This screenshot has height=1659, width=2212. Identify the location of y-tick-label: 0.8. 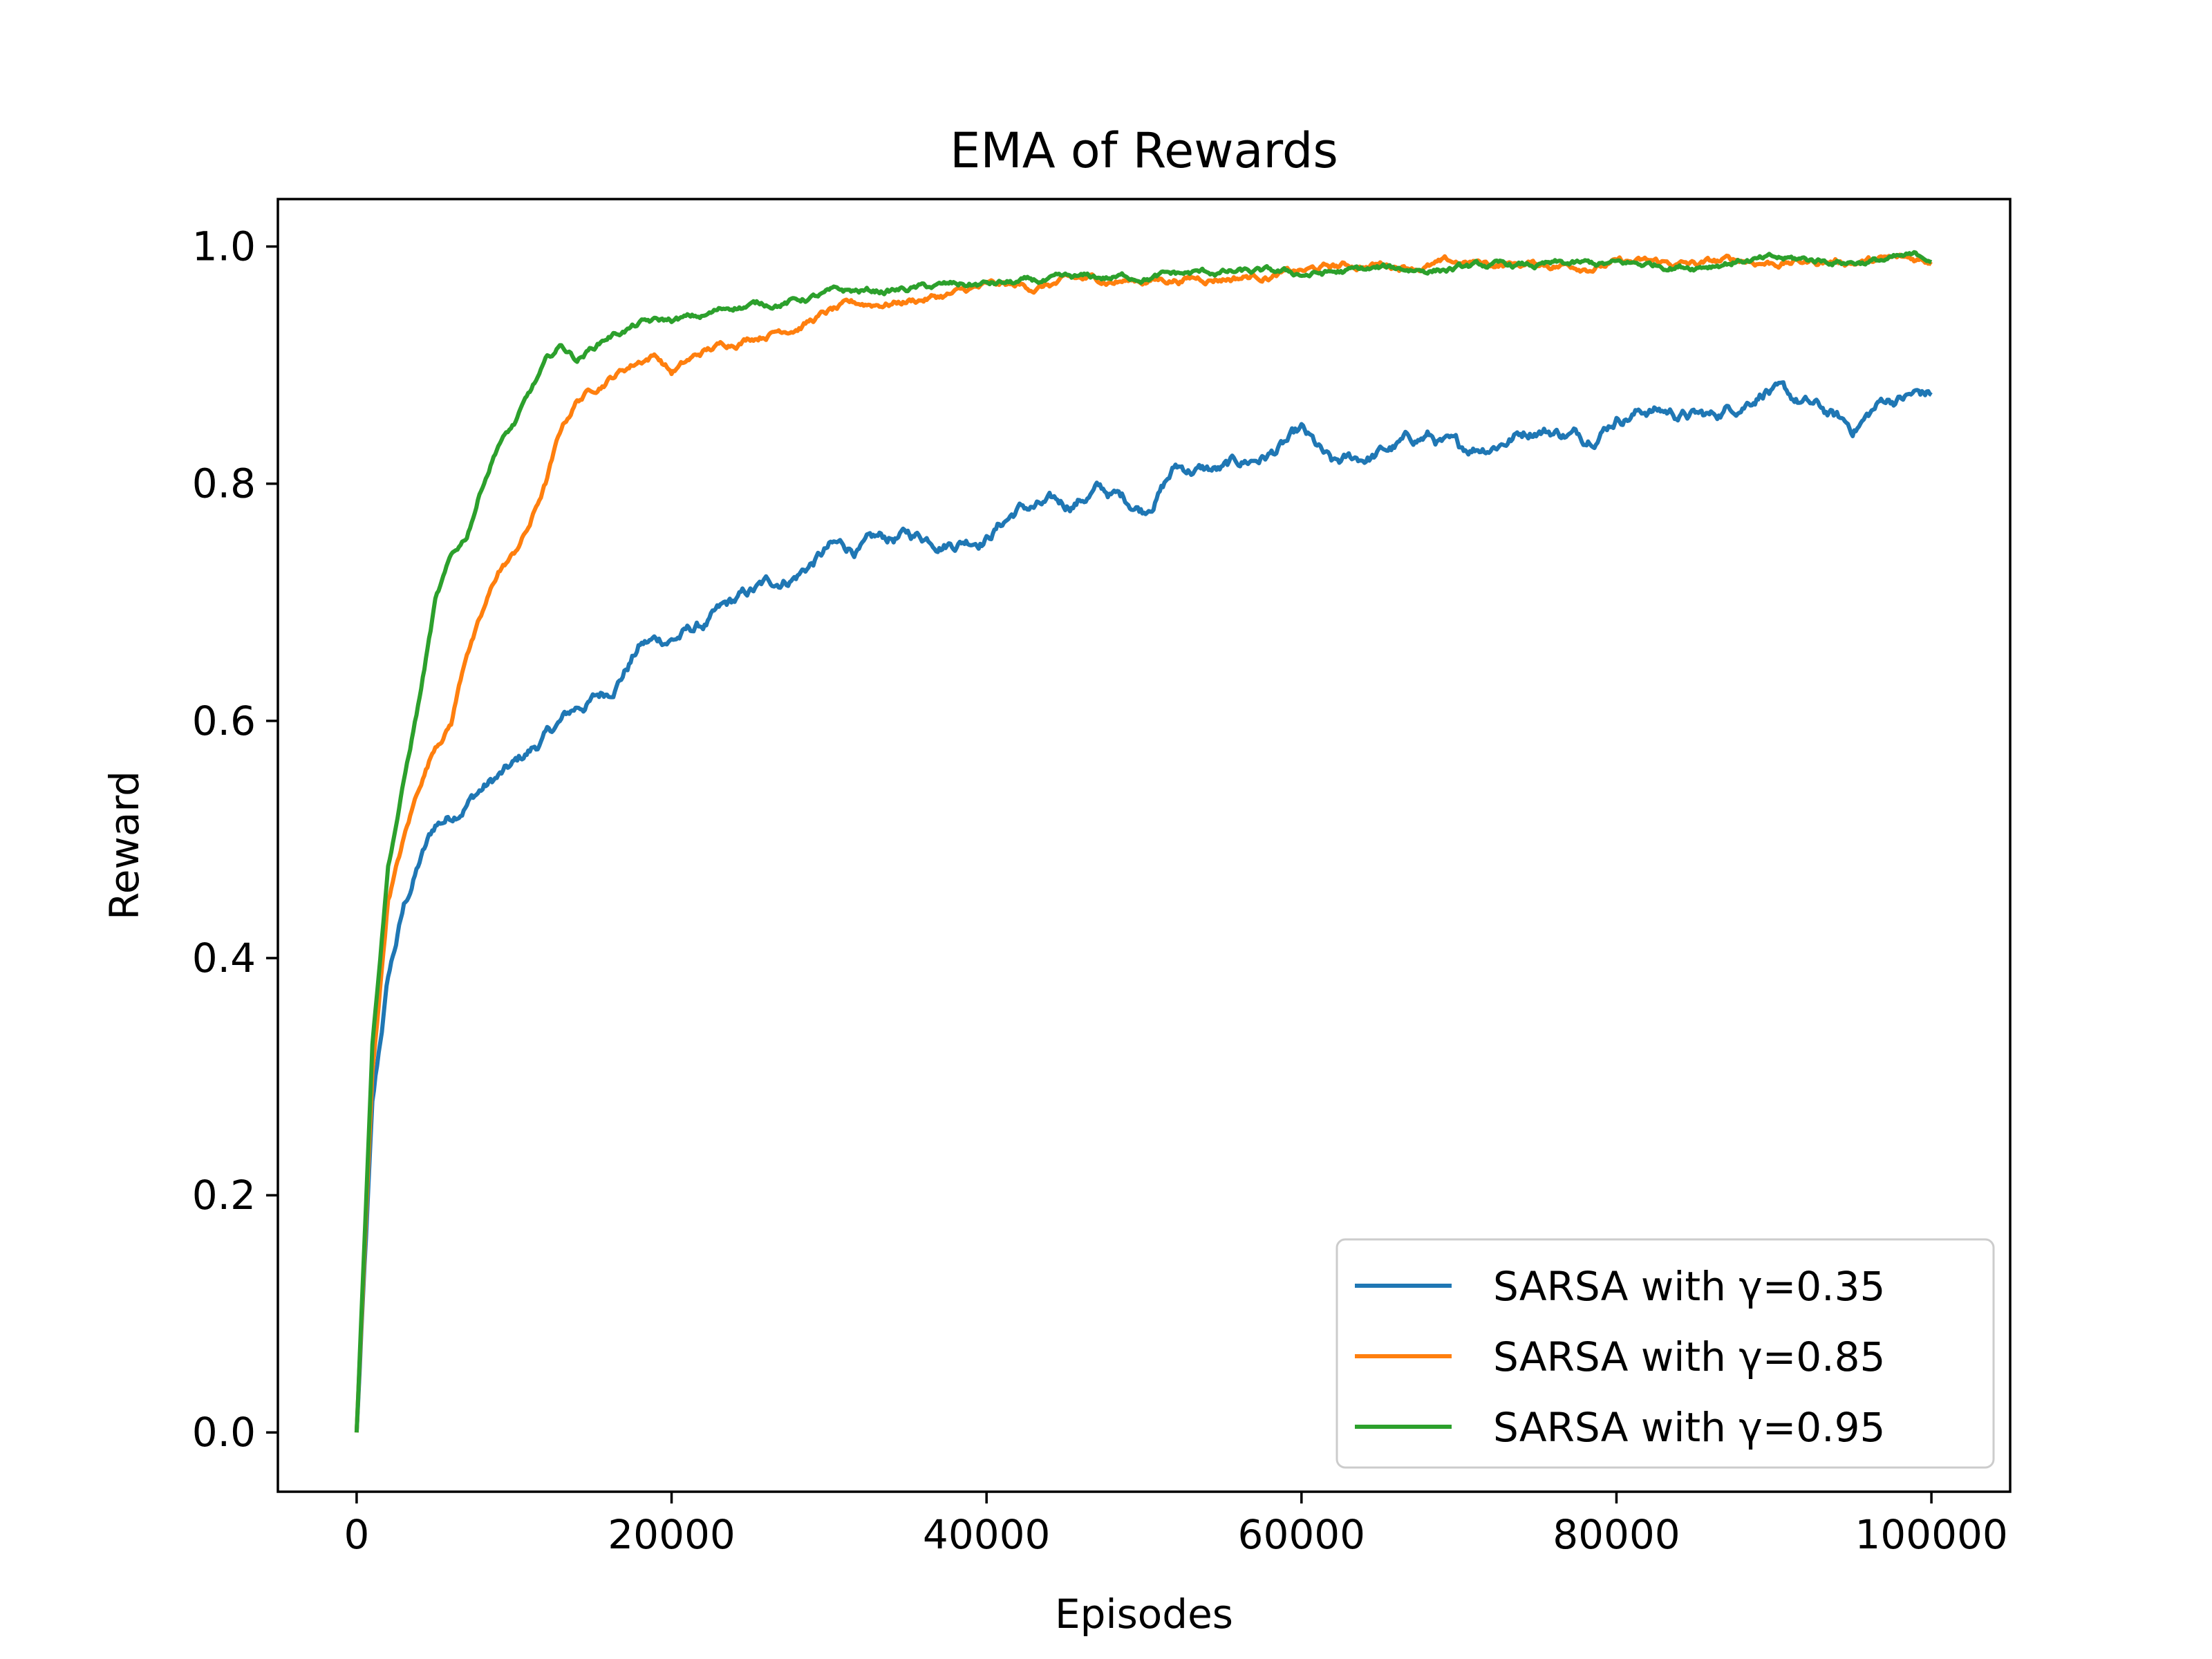
(224, 483).